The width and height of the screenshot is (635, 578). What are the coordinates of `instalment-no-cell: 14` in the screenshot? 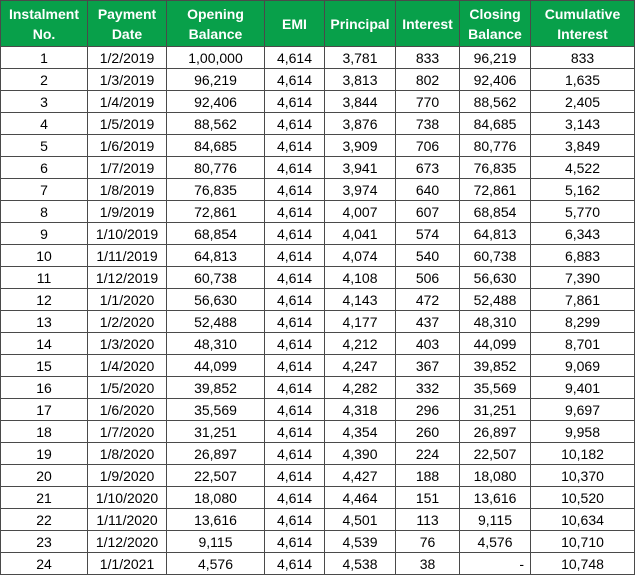 It's located at (44, 343).